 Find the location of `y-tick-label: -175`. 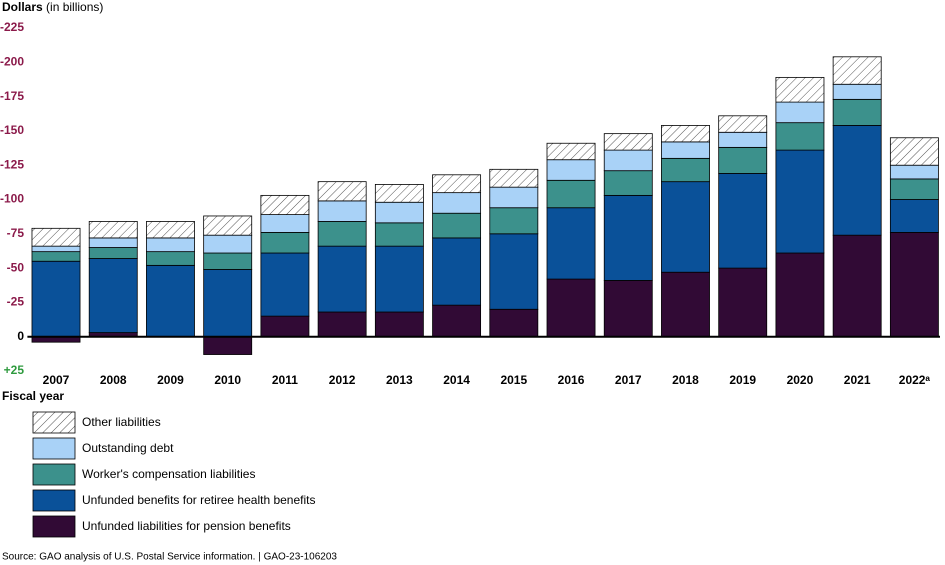

y-tick-label: -175 is located at coordinates (12, 96).